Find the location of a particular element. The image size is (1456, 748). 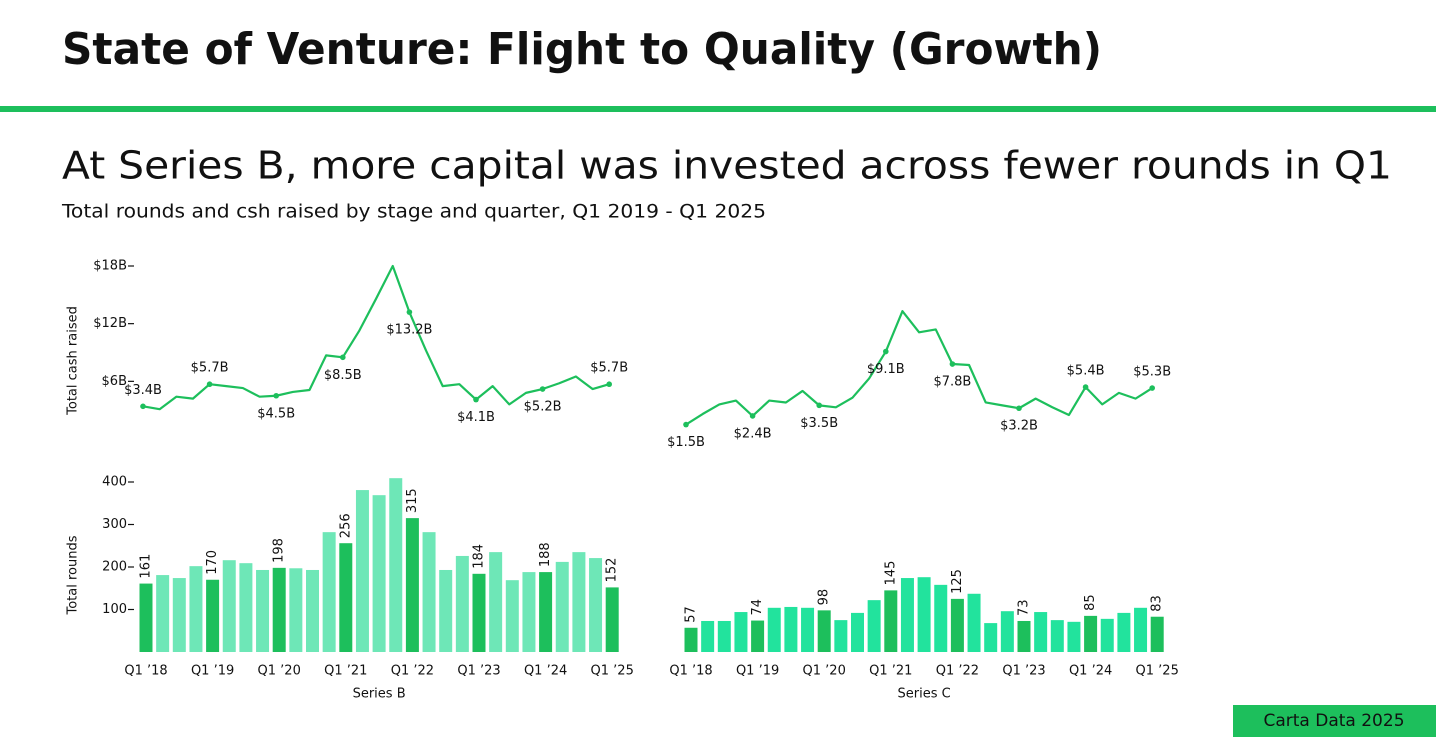

data-label: 125 is located at coordinates (957, 581).